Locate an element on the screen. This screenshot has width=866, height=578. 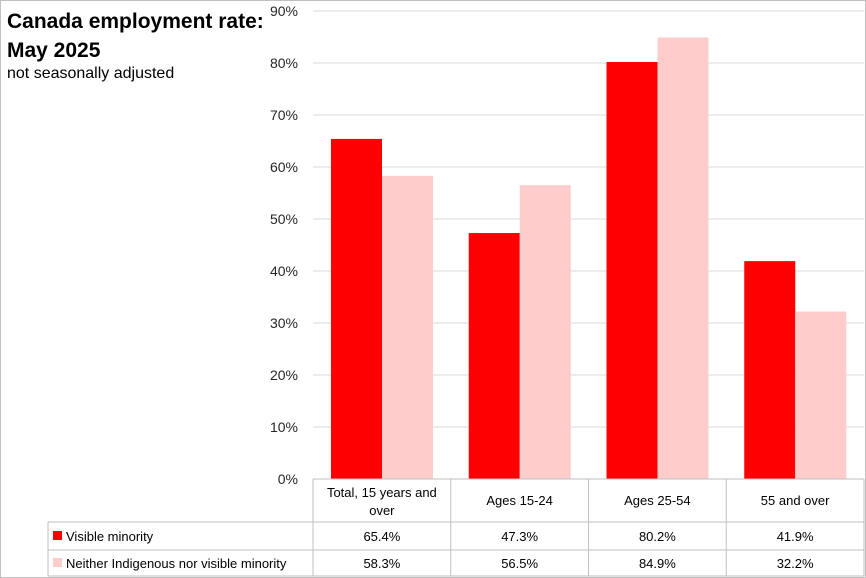
y-tick-label: 0% is located at coordinates (288, 479).